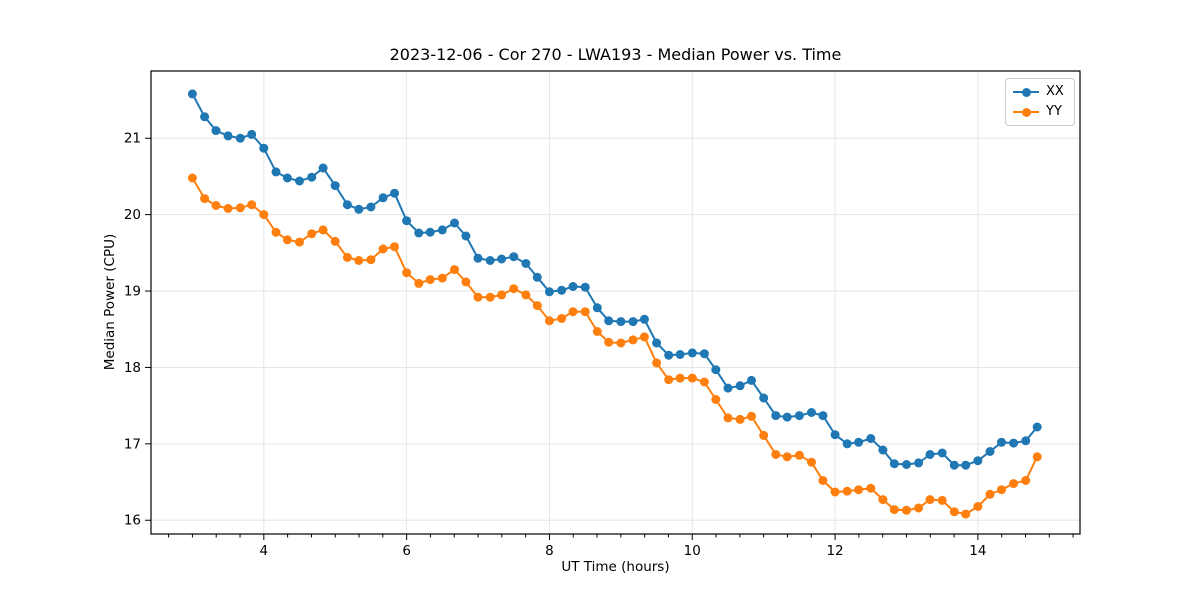 The image size is (1200, 600). What do you see at coordinates (834, 551) in the screenshot?
I see `svg-text: 12` at bounding box center [834, 551].